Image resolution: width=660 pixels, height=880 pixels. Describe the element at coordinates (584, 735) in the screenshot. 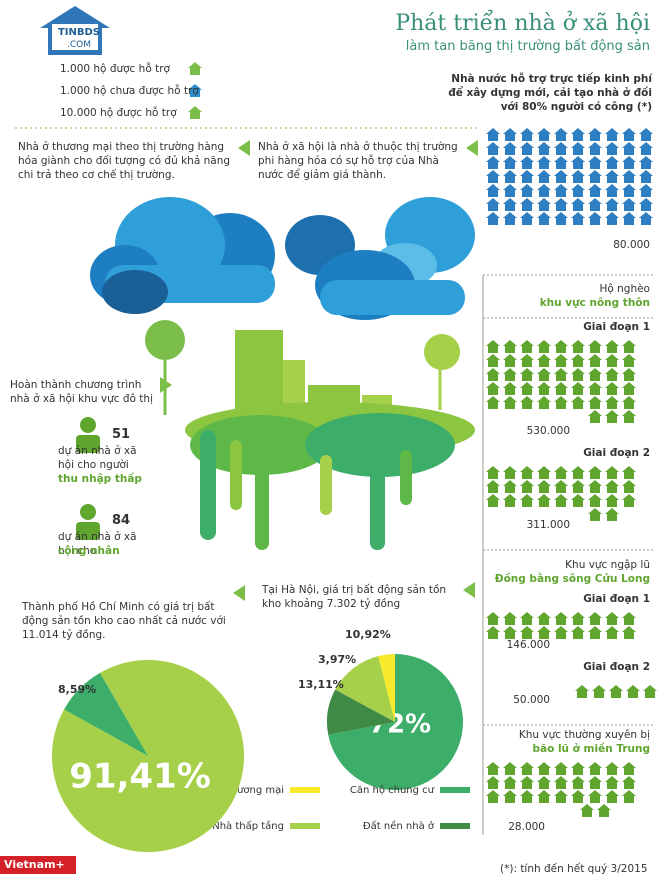

I see `region-name: Khu vực thường xuyên bị` at that location.